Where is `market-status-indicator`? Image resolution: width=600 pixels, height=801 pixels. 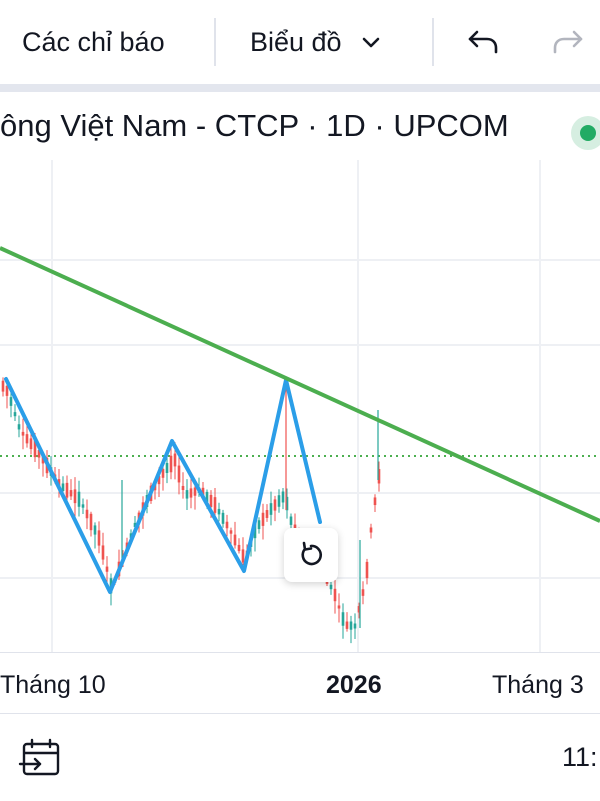 market-status-indicator is located at coordinates (585, 133).